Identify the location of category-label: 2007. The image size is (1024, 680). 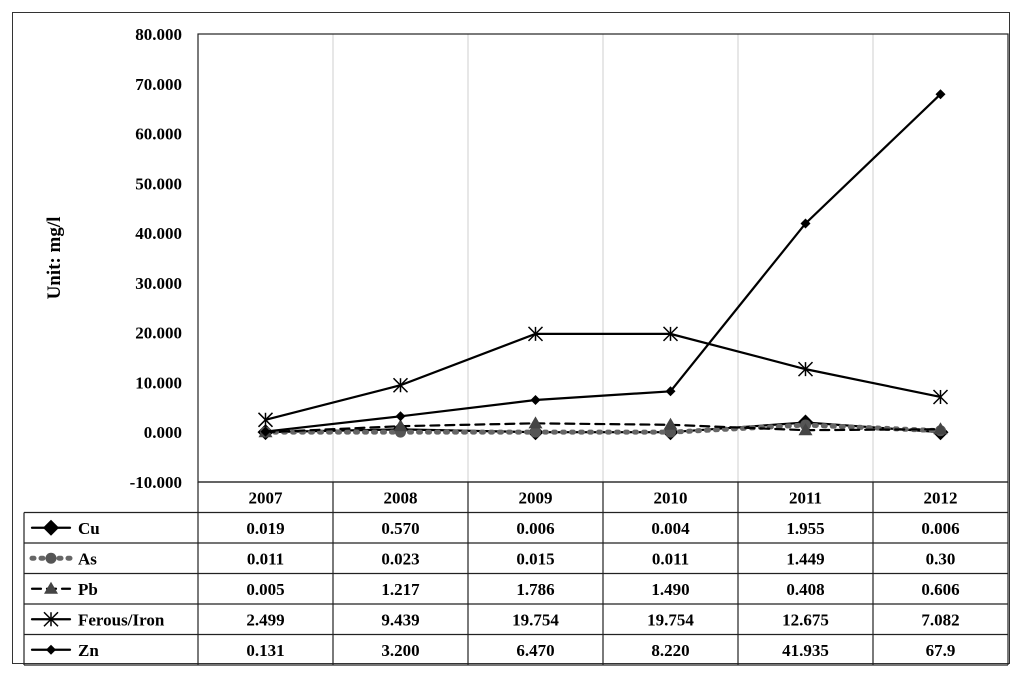
(266, 497).